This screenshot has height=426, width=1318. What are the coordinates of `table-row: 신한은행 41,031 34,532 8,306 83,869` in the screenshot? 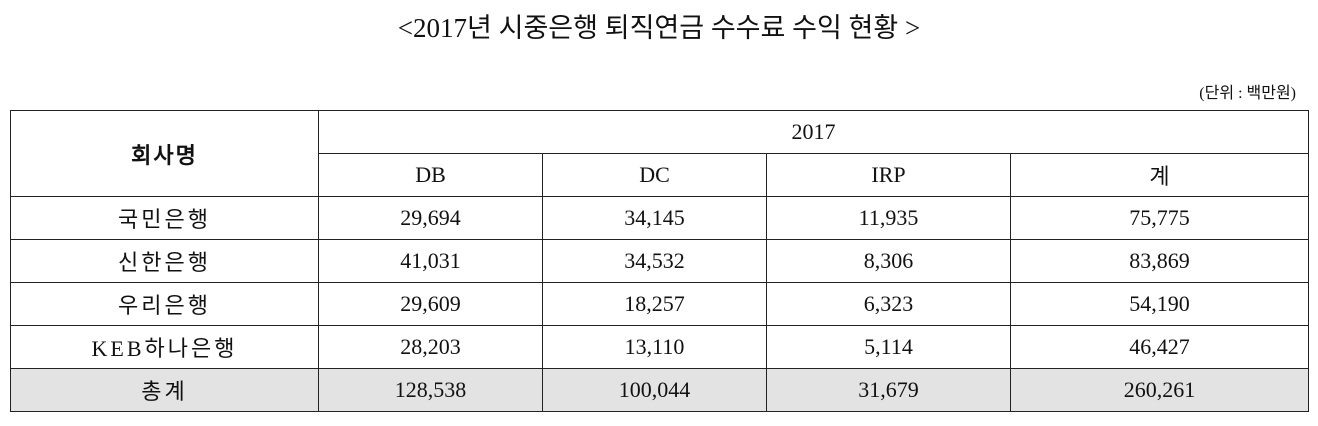 It's located at (659, 261).